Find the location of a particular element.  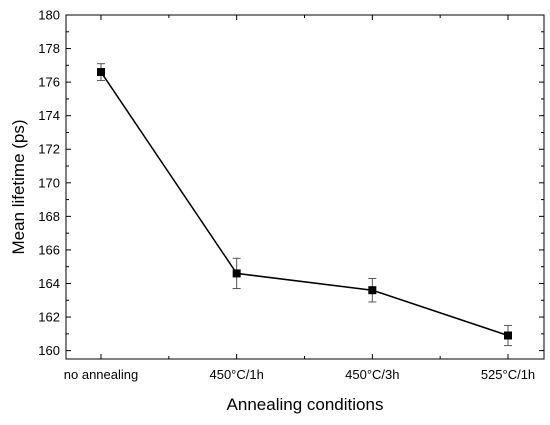

x-tick-label: 450°C/1h is located at coordinates (236, 374).